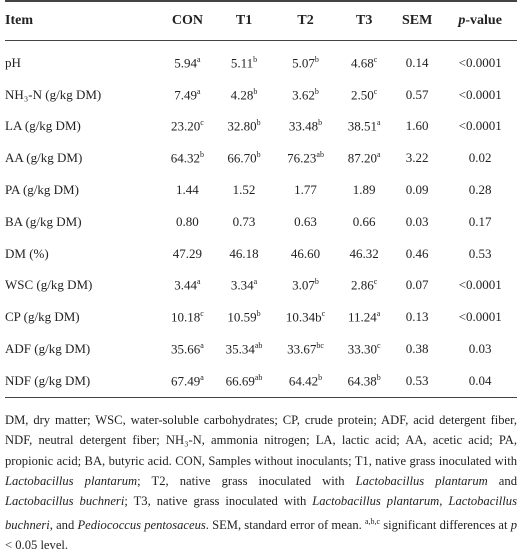  What do you see at coordinates (188, 381) in the screenshot?
I see `table-cell: 67.49a` at bounding box center [188, 381].